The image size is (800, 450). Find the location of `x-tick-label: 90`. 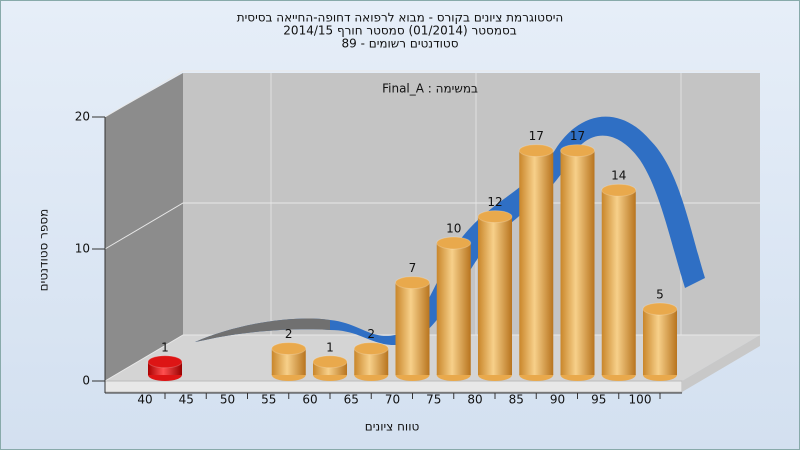

x-tick-label: 90 is located at coordinates (557, 400).